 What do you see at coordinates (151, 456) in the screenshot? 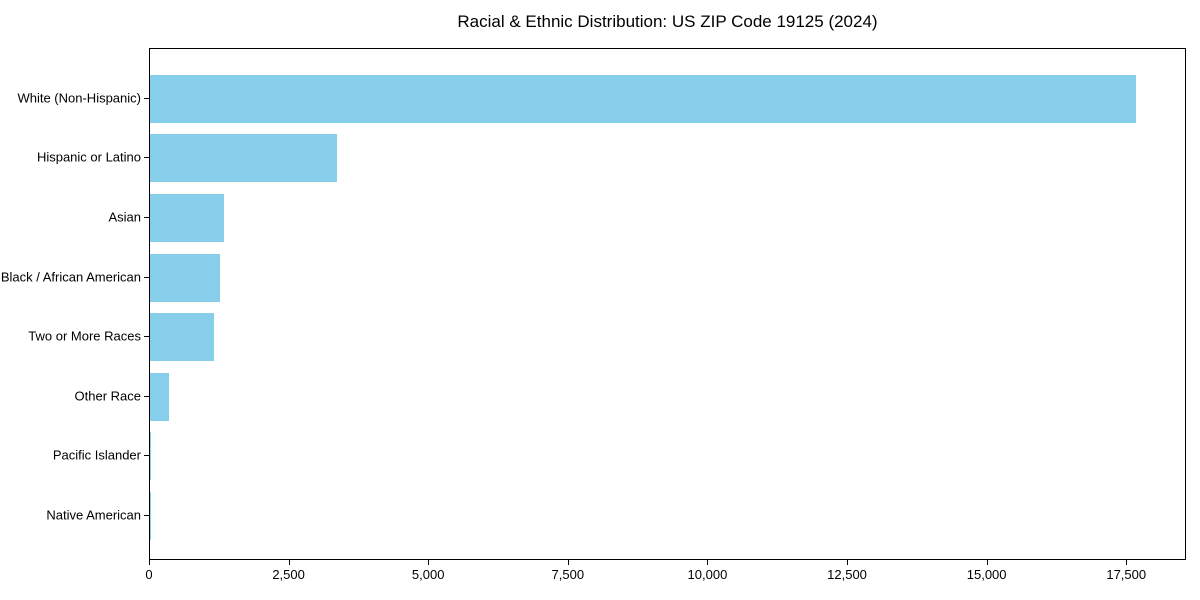
I see `bar-pacific-islander` at bounding box center [151, 456].